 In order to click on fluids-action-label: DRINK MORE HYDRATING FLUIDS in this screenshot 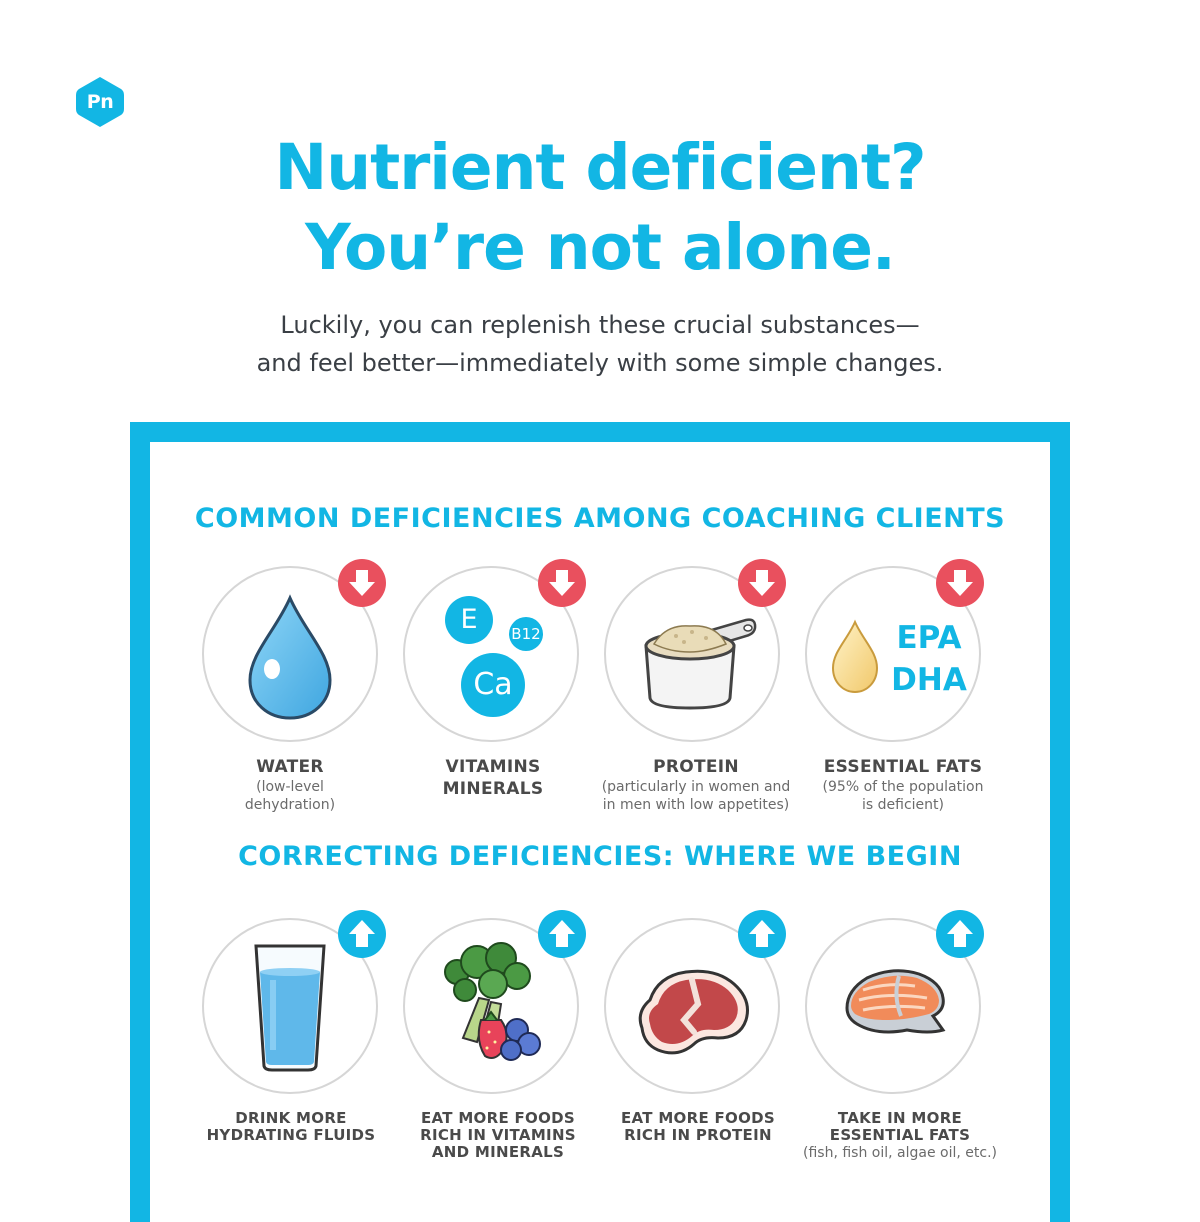, I will do `click(291, 1127)`.